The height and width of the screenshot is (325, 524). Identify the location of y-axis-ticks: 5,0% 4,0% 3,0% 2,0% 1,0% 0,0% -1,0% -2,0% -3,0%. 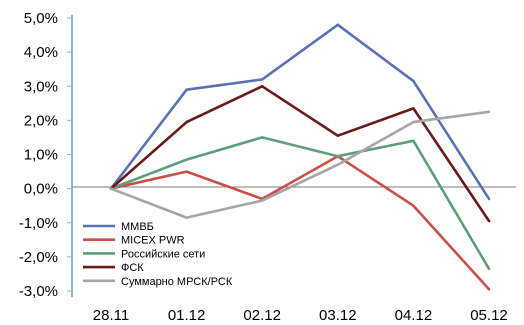
(45, 155).